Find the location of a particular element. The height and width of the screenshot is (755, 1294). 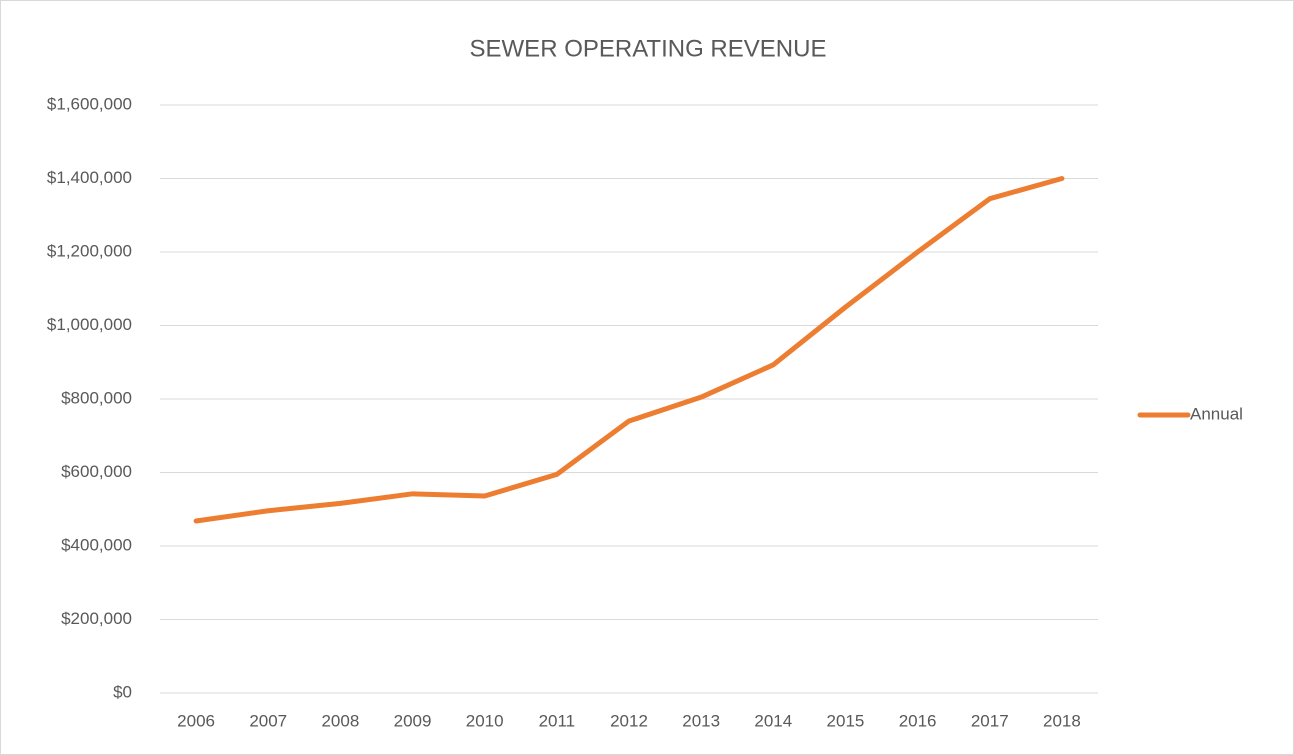

y-tick-label: $600,000 is located at coordinates (96, 471).